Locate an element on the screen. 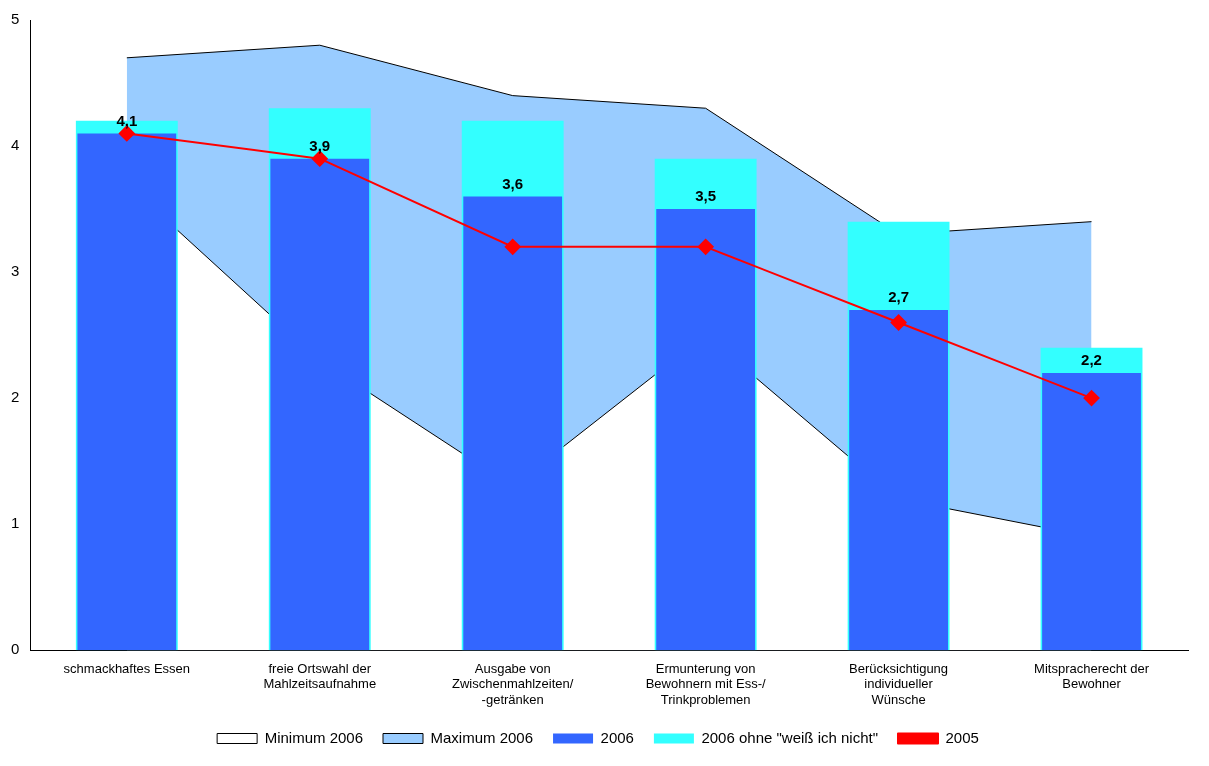 The width and height of the screenshot is (1209, 766). y-tick-label: 0 is located at coordinates (15, 649).